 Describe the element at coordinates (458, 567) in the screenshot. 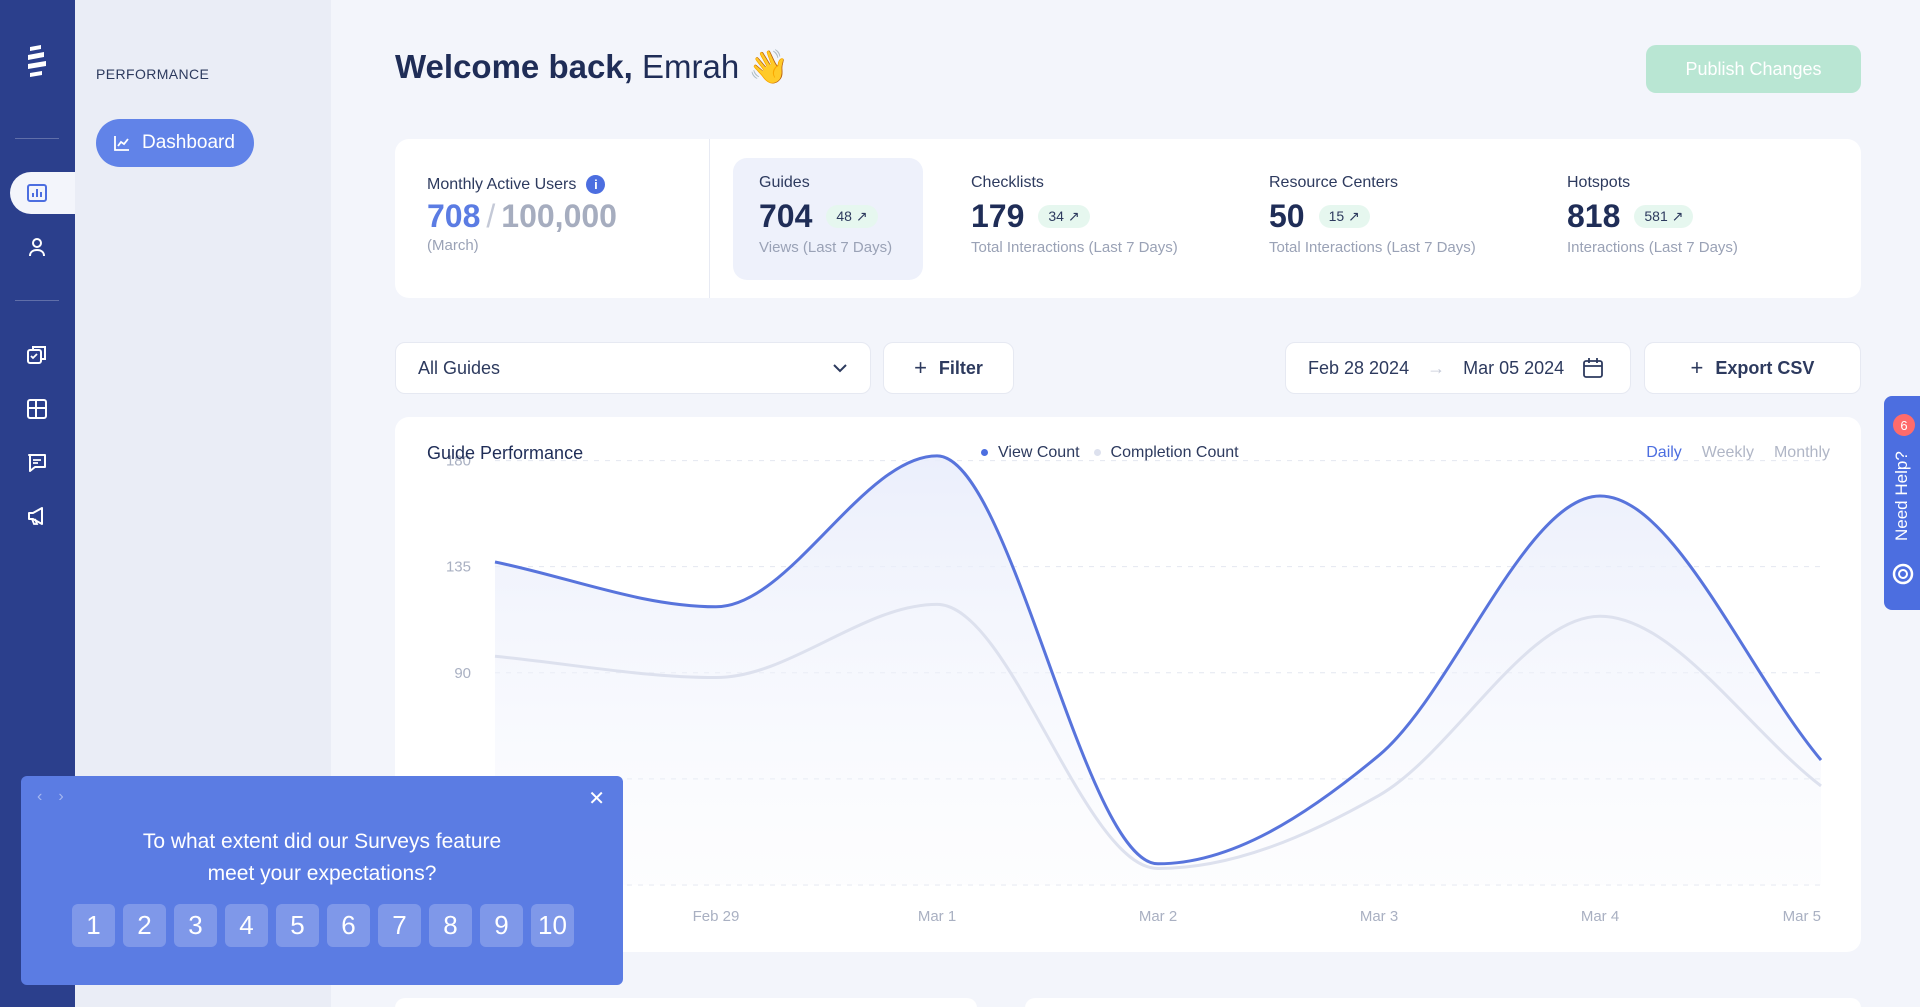

I see `y-tick-label: 135` at that location.